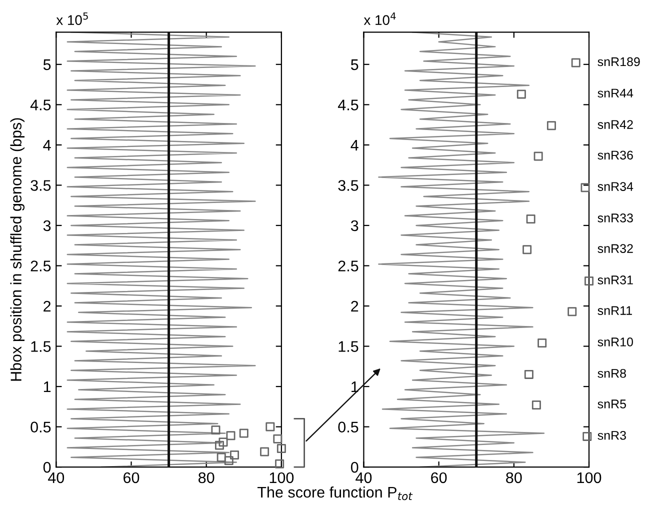 The width and height of the screenshot is (653, 511). I want to click on text: snR34, so click(616, 186).